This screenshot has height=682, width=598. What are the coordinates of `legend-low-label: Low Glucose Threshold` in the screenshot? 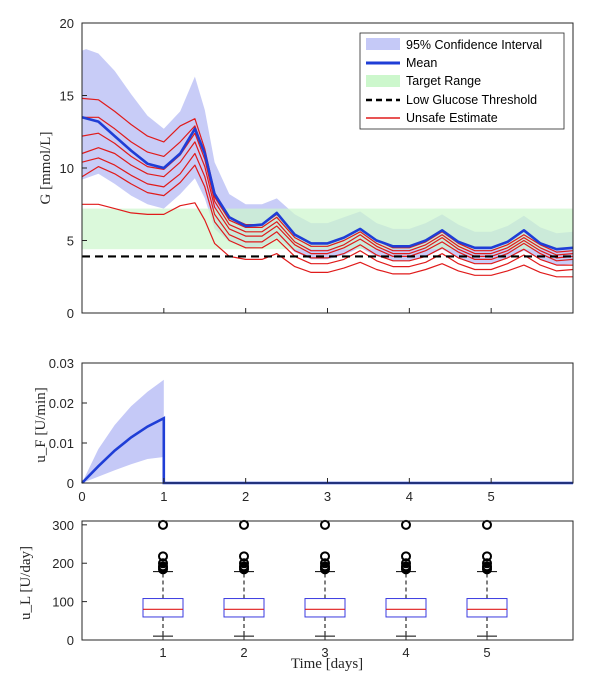 It's located at (471, 100).